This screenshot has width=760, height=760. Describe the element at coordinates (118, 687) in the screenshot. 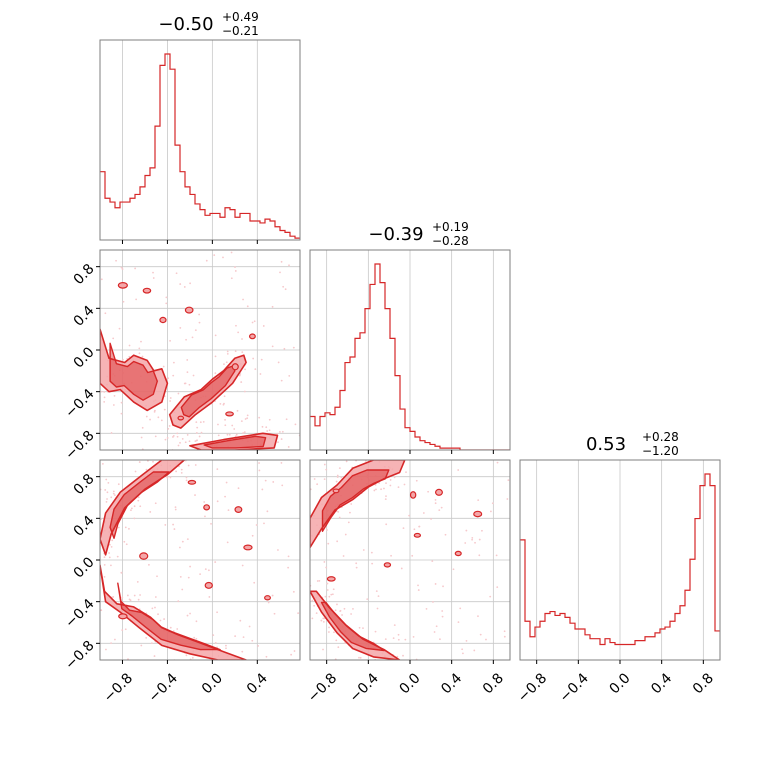

I see `x-tick-label-p1-0: −0.8` at that location.